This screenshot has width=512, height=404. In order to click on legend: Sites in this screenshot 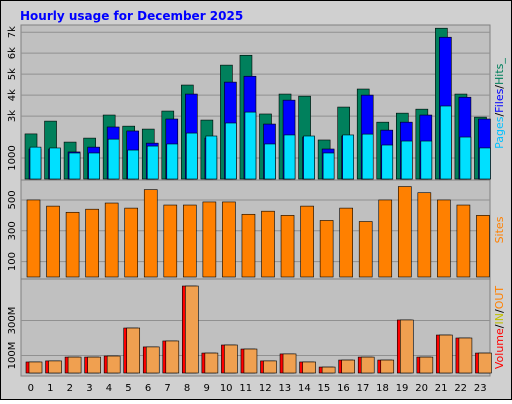, I will do `click(499, 229)`.